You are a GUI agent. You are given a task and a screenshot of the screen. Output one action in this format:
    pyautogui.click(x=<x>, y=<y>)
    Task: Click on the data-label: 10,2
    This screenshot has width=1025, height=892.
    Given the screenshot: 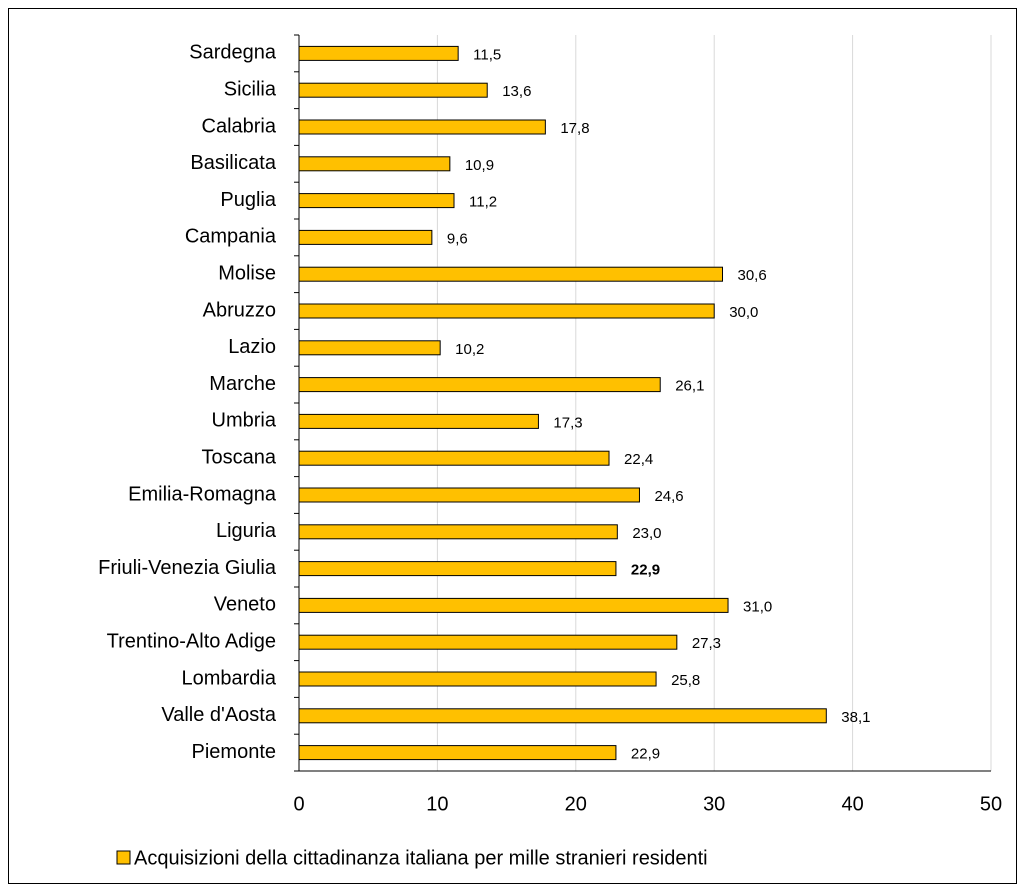 What is the action you would take?
    pyautogui.click(x=469, y=349)
    